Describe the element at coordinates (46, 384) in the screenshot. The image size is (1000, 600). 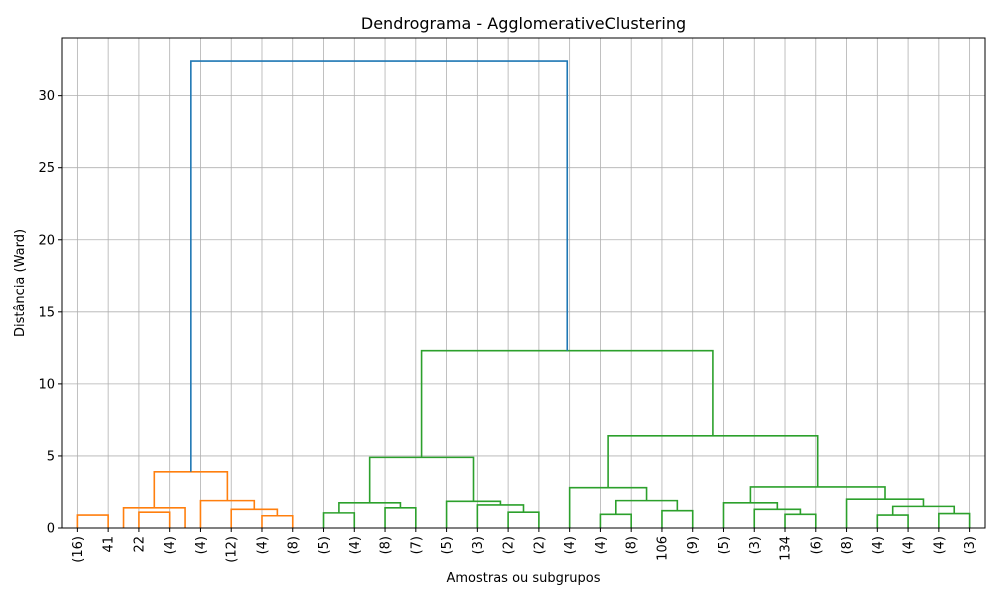
I see `y-tick-label: 10` at that location.